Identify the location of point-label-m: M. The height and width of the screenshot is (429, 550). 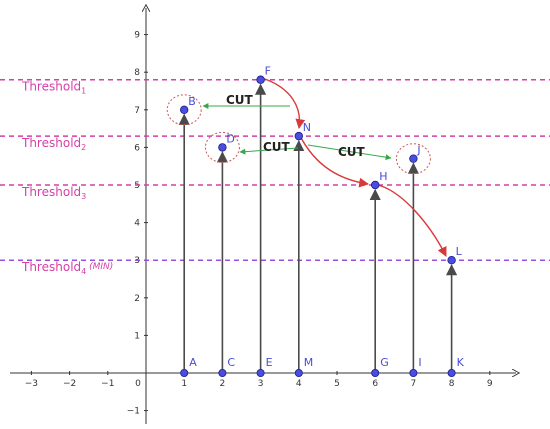
(309, 362).